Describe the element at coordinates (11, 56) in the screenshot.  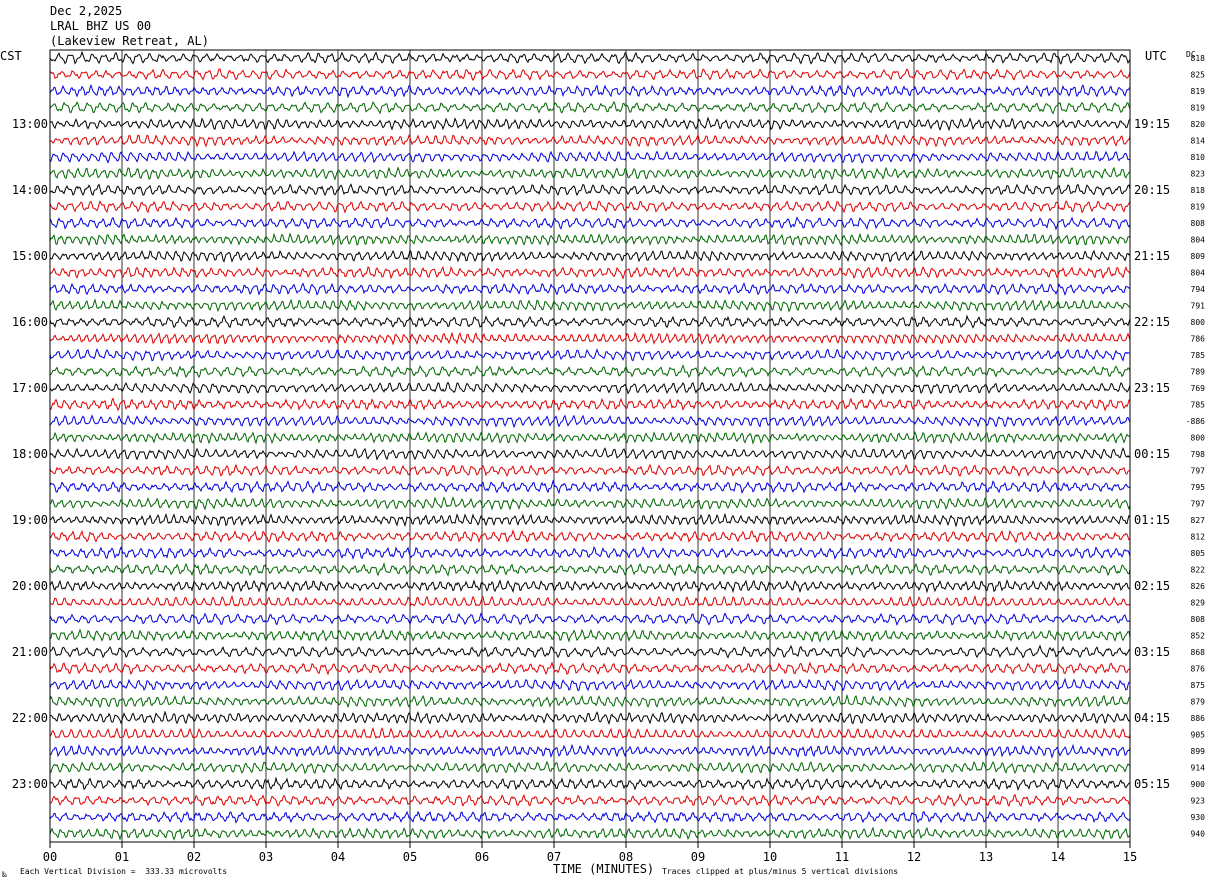
I see `left-timezone: CST` at that location.